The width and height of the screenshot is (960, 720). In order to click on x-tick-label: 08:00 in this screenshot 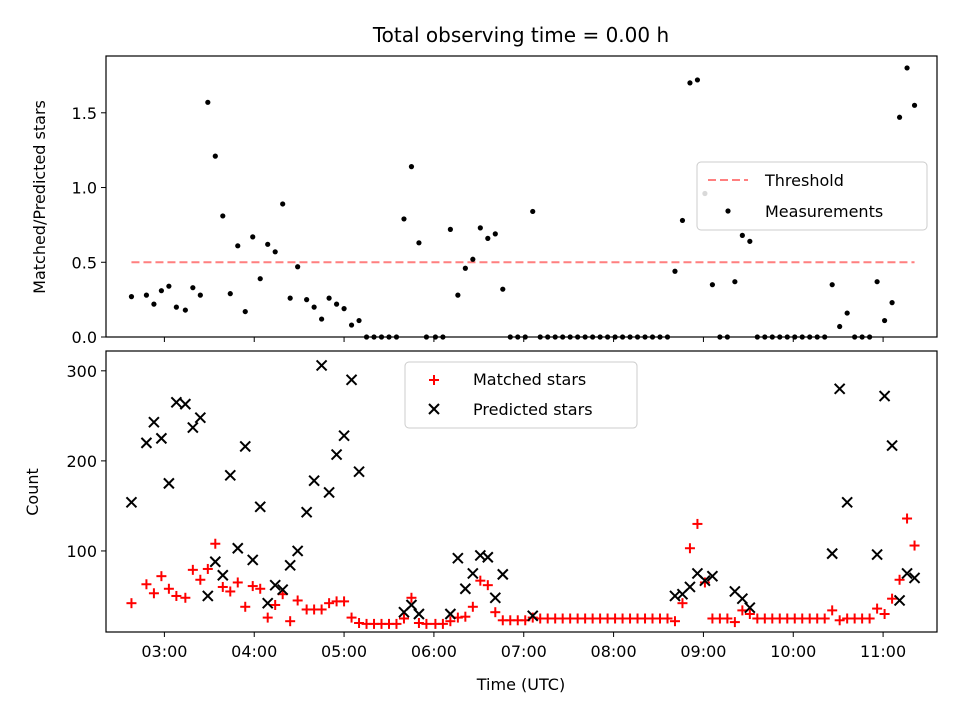, I will do `click(614, 651)`.